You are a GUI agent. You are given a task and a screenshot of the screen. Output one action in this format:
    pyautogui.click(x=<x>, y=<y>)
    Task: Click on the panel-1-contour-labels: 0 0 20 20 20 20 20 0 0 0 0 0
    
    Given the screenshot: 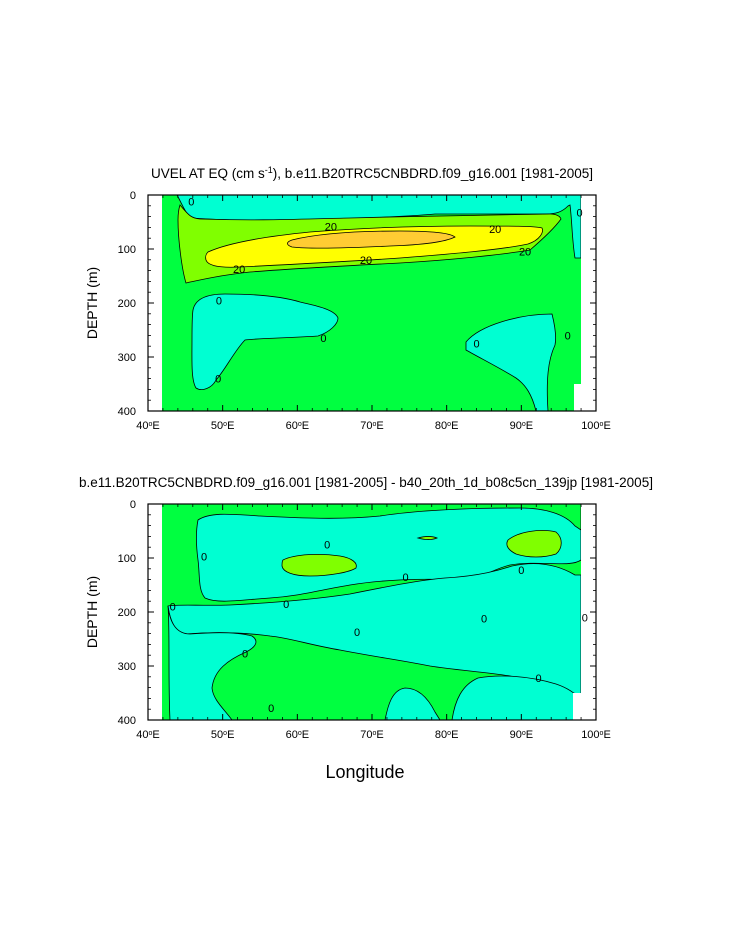 What is the action you would take?
    pyautogui.click(x=385, y=291)
    